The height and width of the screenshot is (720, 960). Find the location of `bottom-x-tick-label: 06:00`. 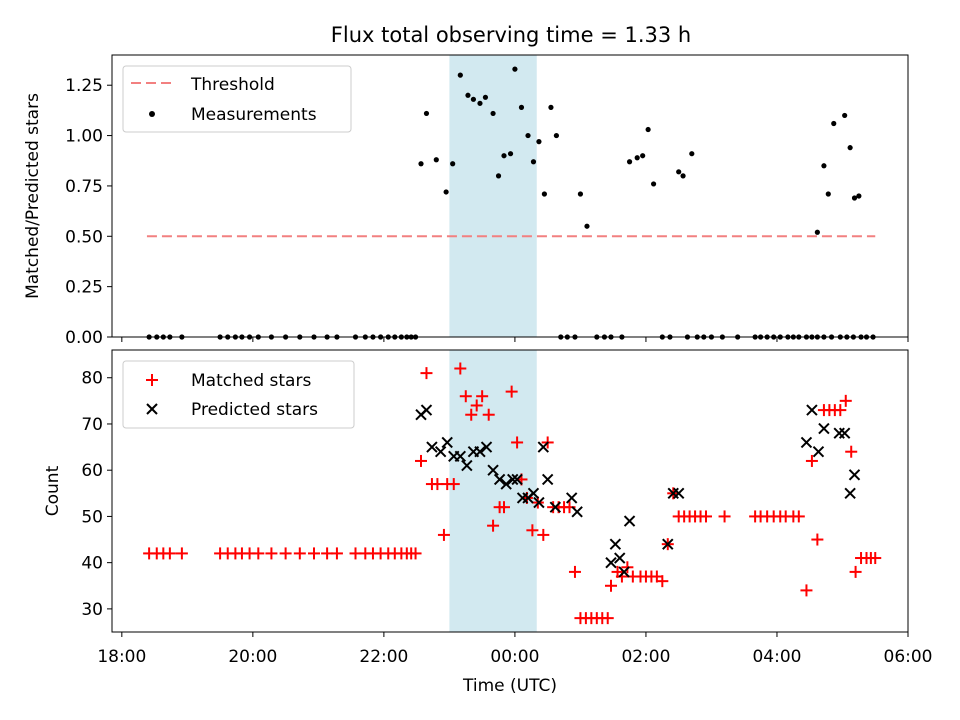

bottom-x-tick-label: 06:00 is located at coordinates (908, 657).